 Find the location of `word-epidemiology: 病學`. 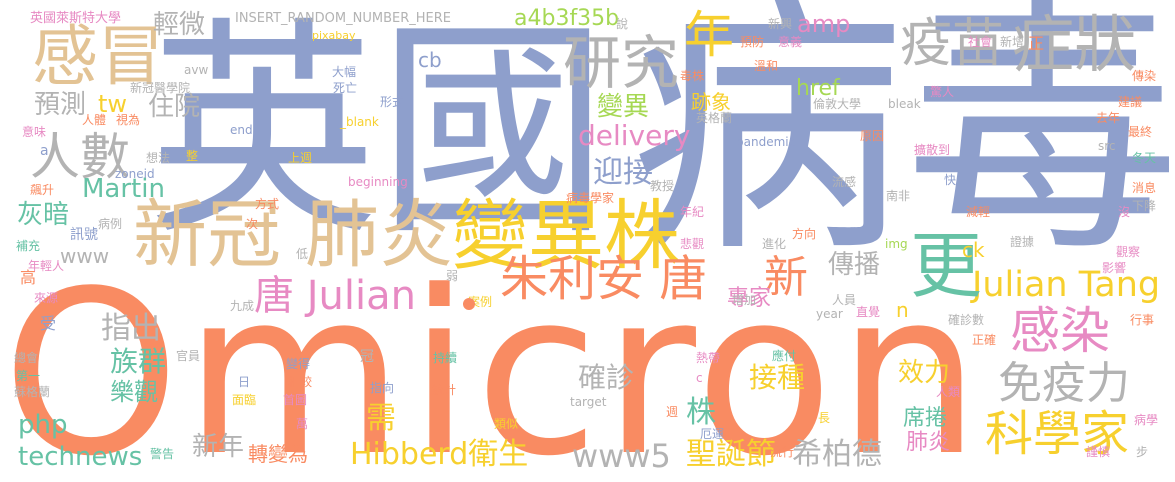

word-epidemiology: 病學 is located at coordinates (1146, 420).